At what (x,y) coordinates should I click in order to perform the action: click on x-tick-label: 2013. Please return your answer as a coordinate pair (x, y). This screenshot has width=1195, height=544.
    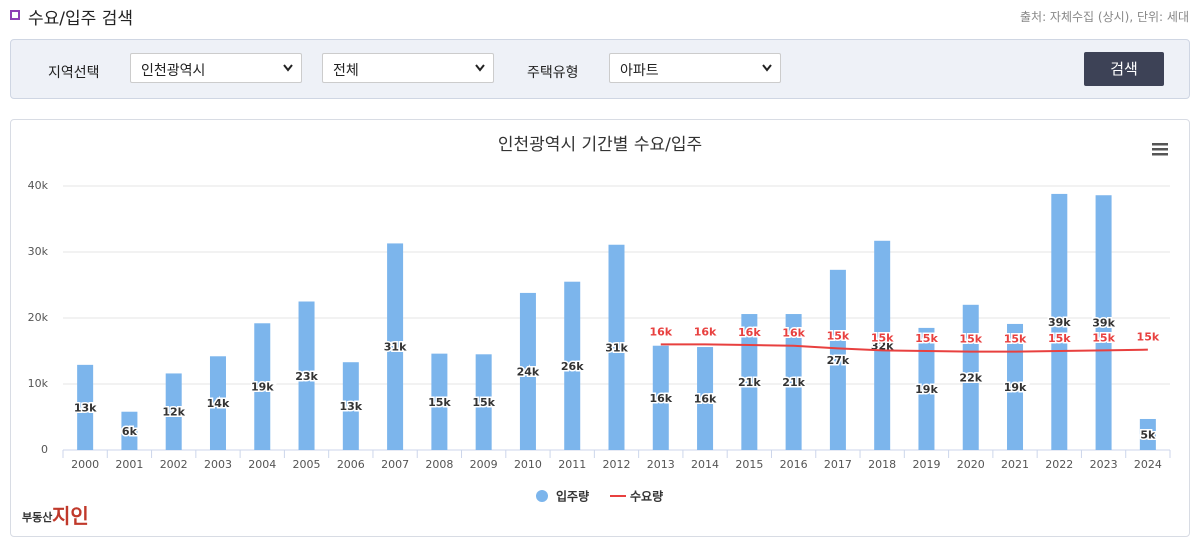
    Looking at the image, I should click on (661, 464).